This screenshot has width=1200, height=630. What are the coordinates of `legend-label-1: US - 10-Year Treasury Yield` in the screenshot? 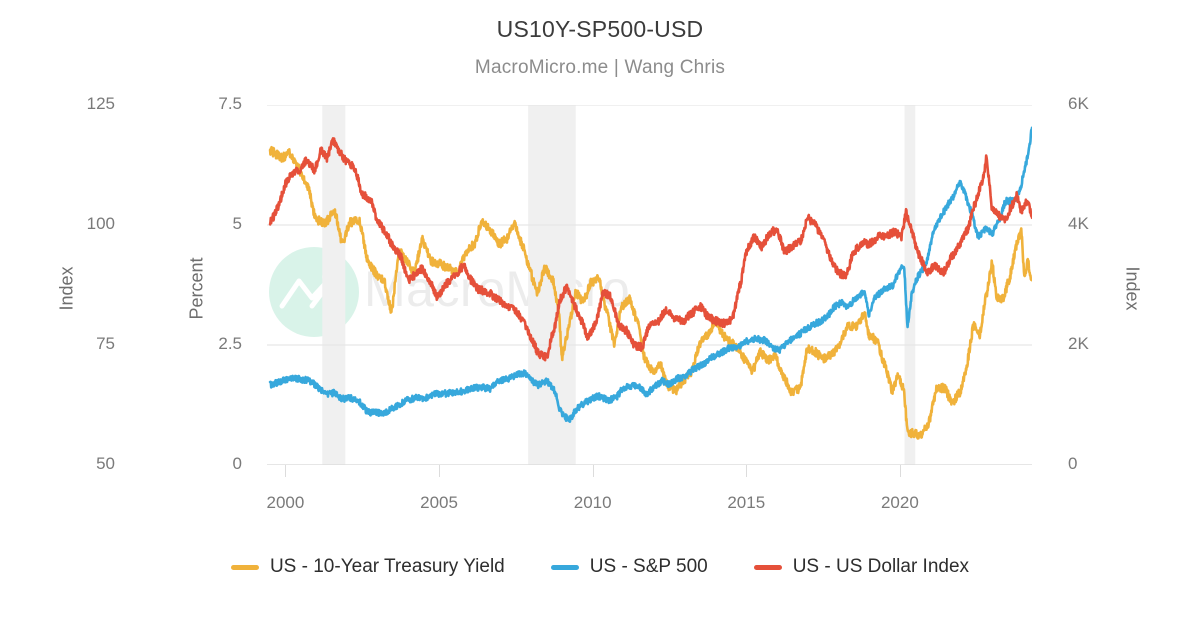 It's located at (387, 566).